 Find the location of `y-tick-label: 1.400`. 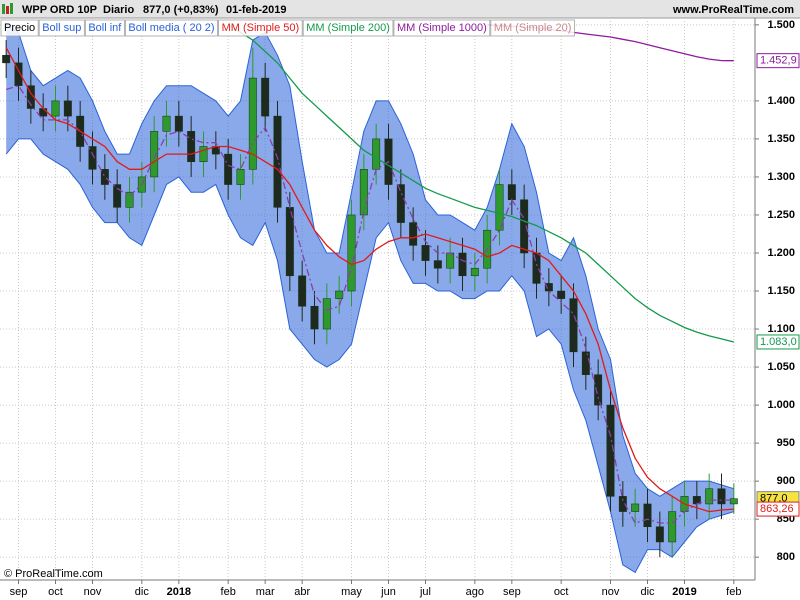

y-tick-label: 1.400 is located at coordinates (781, 101).